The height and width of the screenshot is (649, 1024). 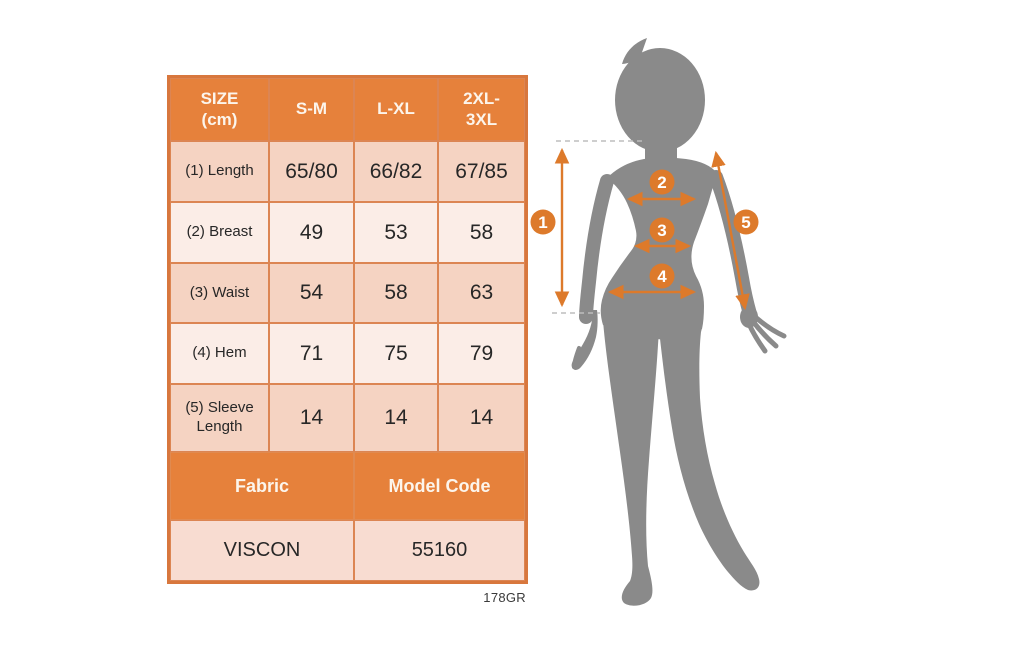 What do you see at coordinates (311, 353) in the screenshot?
I see `value-hem-s-m: 71` at bounding box center [311, 353].